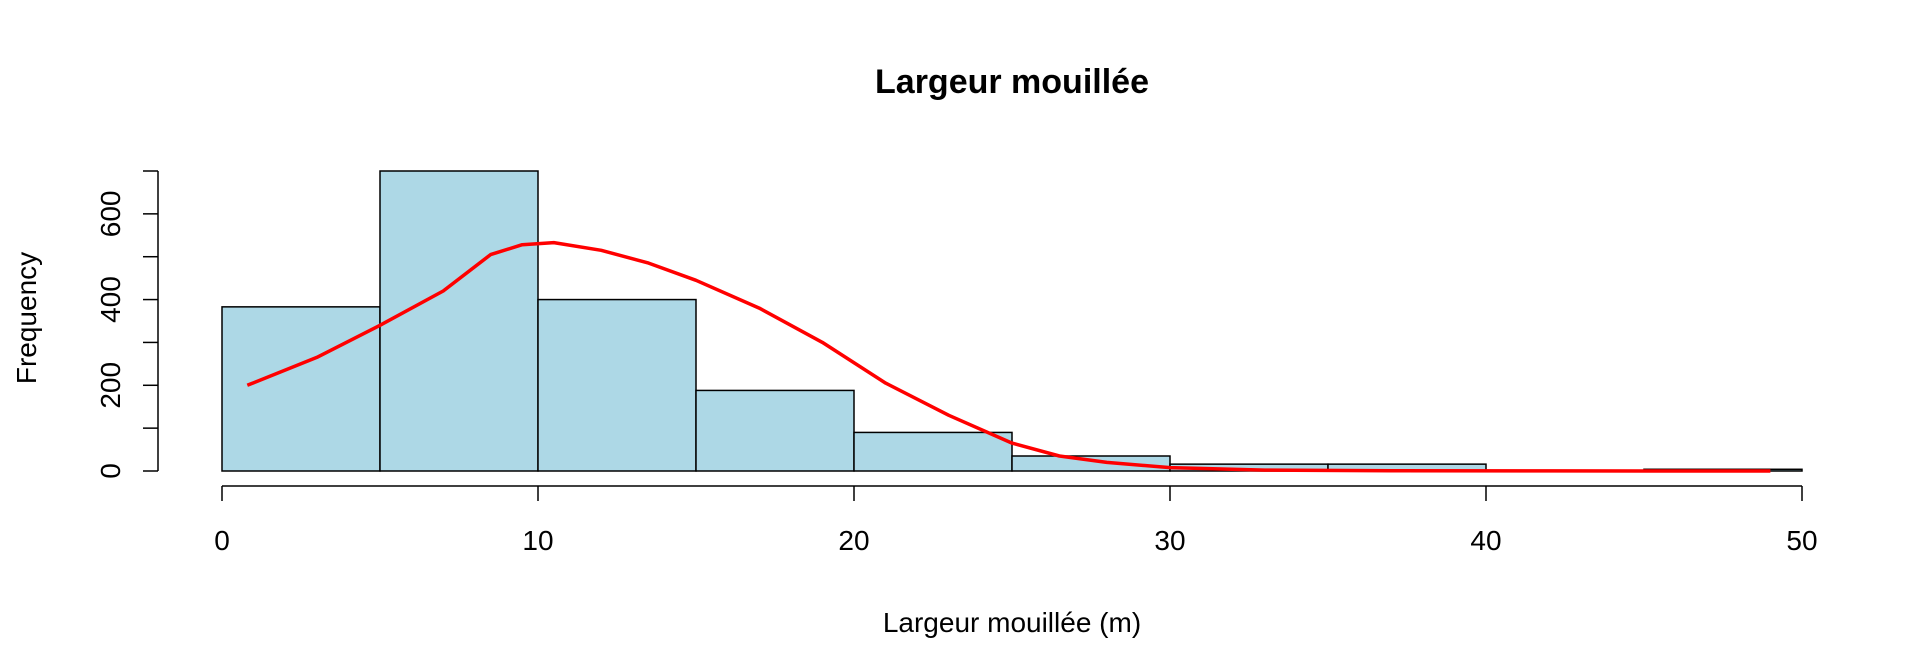  I want to click on y-axis: 0 200 400 600, so click(127, 324).